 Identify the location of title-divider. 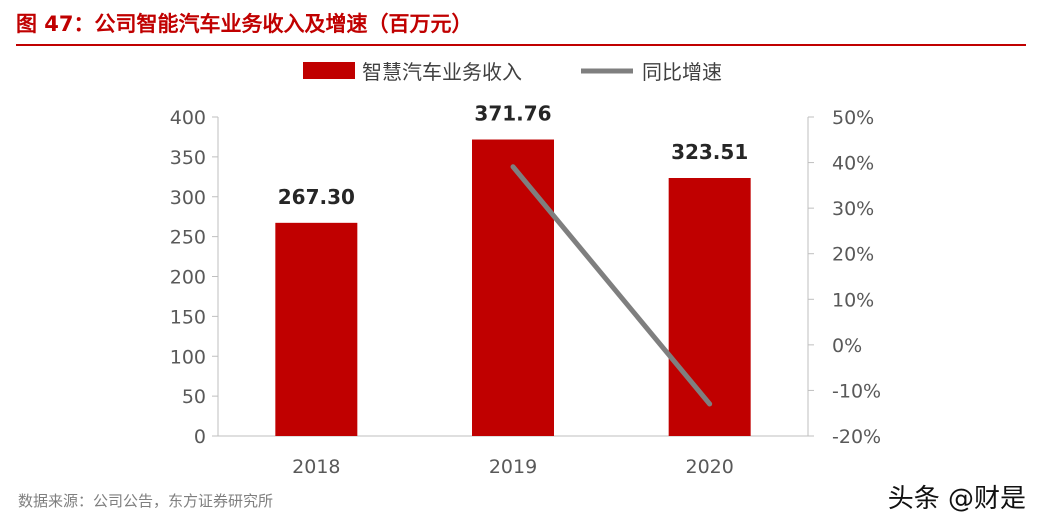
(521, 45).